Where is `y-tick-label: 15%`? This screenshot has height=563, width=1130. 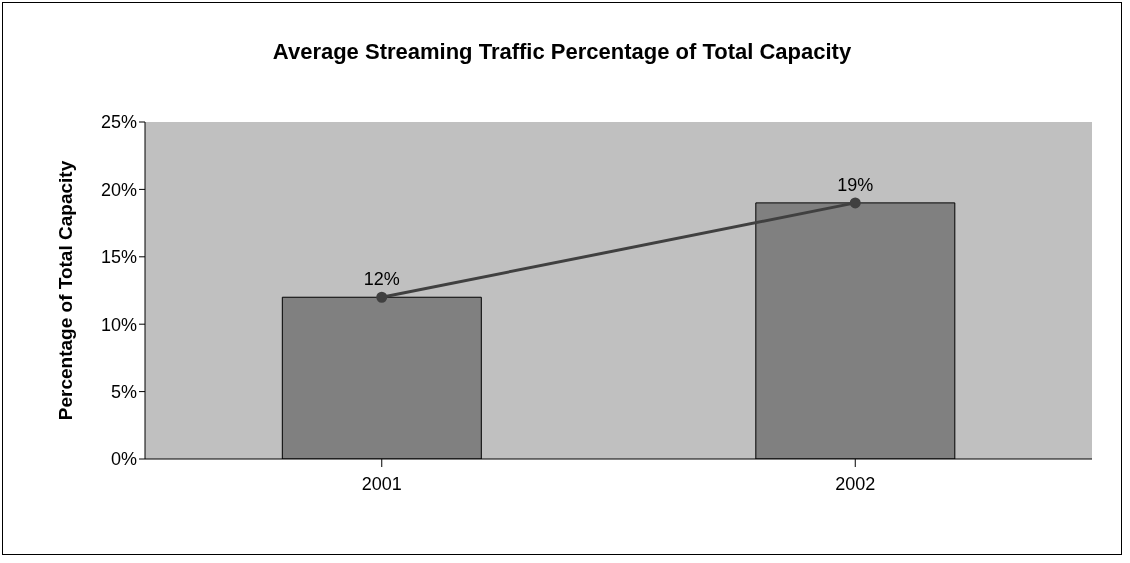
y-tick-label: 15% is located at coordinates (118, 257).